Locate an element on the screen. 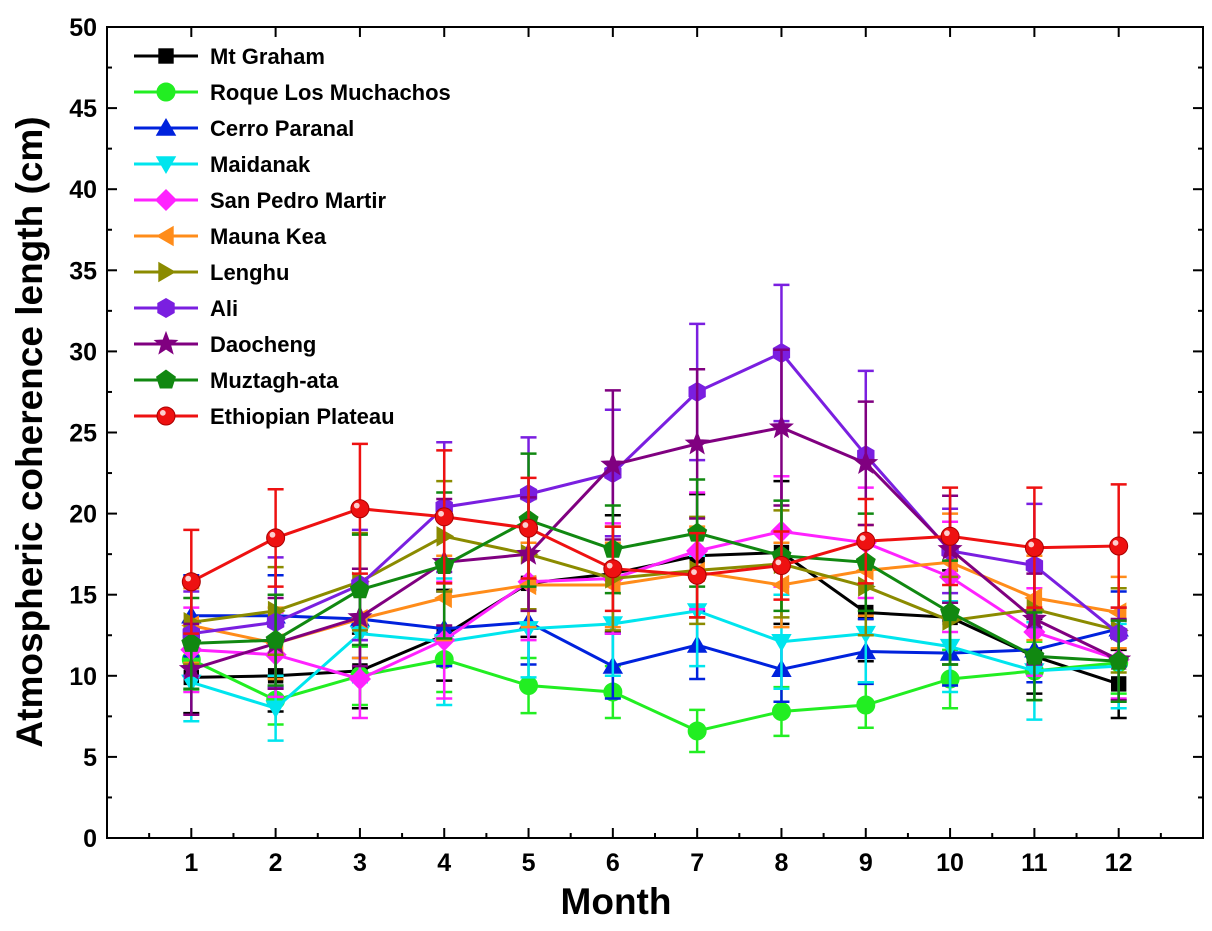  legend-item: Mauna Kea is located at coordinates (230, 236).